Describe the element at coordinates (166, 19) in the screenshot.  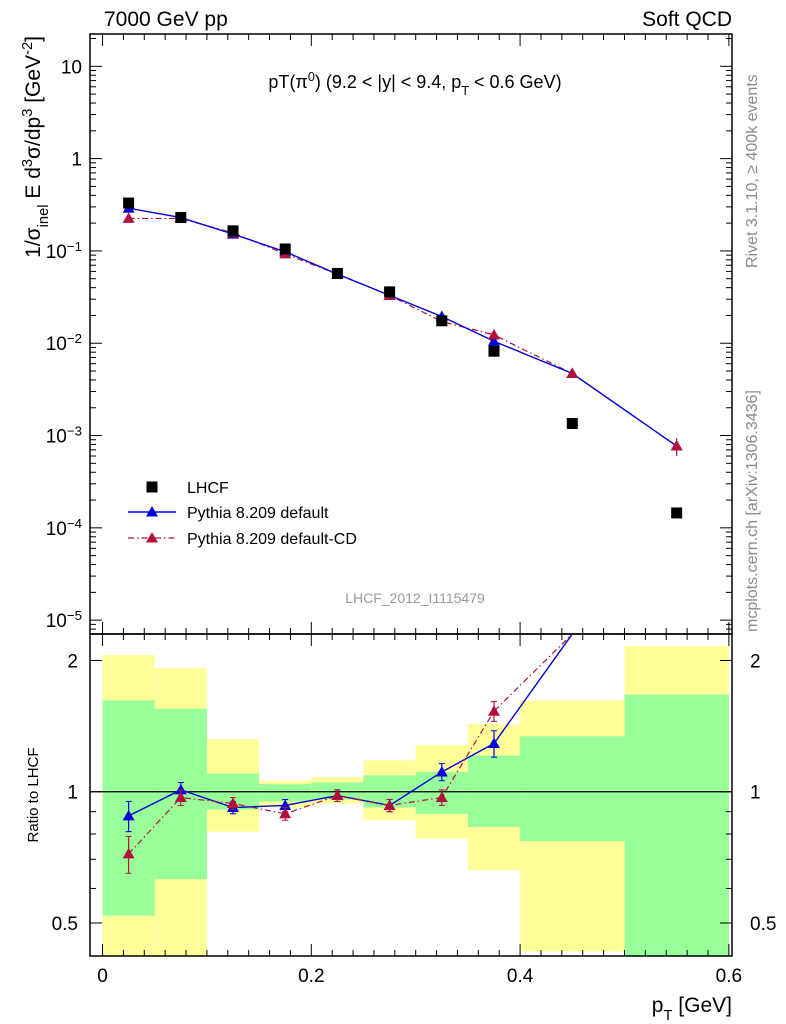
I see `header-energy-label: 7000 GeV pp` at that location.